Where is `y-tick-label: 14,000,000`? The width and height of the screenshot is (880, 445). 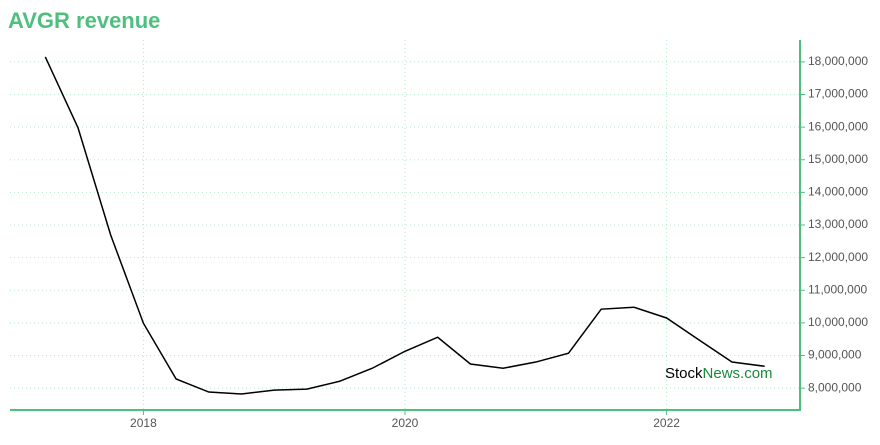 y-tick-label: 14,000,000 is located at coordinates (838, 192).